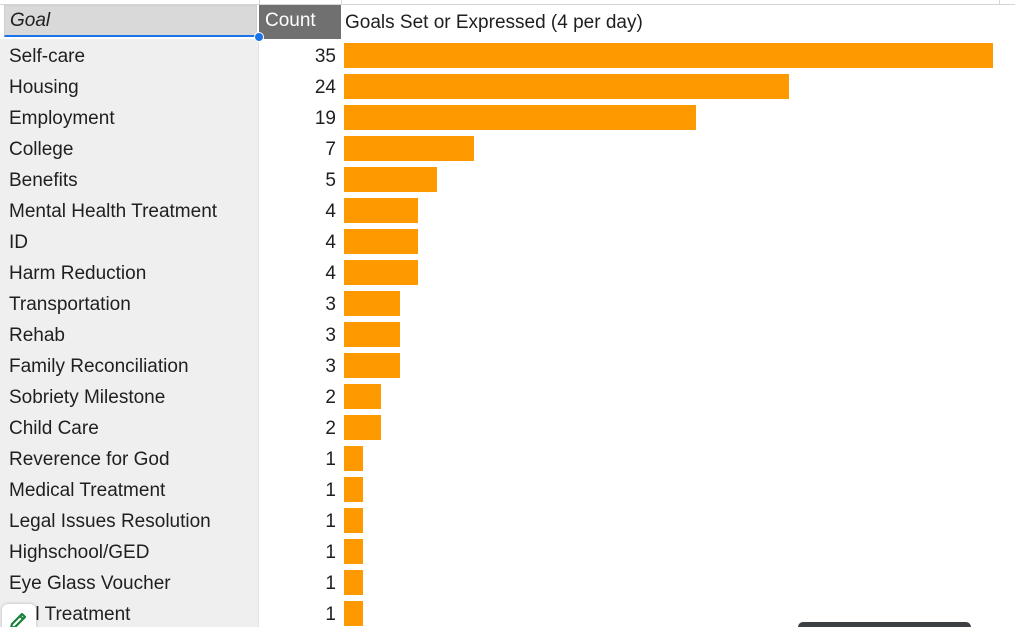 The image size is (1015, 627). Describe the element at coordinates (325, 56) in the screenshot. I see `count-cell: 35` at that location.